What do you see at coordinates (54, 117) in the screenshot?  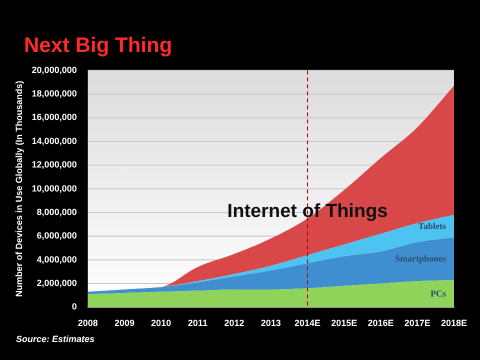 I see `y-tick-label: 16,000,000` at bounding box center [54, 117].